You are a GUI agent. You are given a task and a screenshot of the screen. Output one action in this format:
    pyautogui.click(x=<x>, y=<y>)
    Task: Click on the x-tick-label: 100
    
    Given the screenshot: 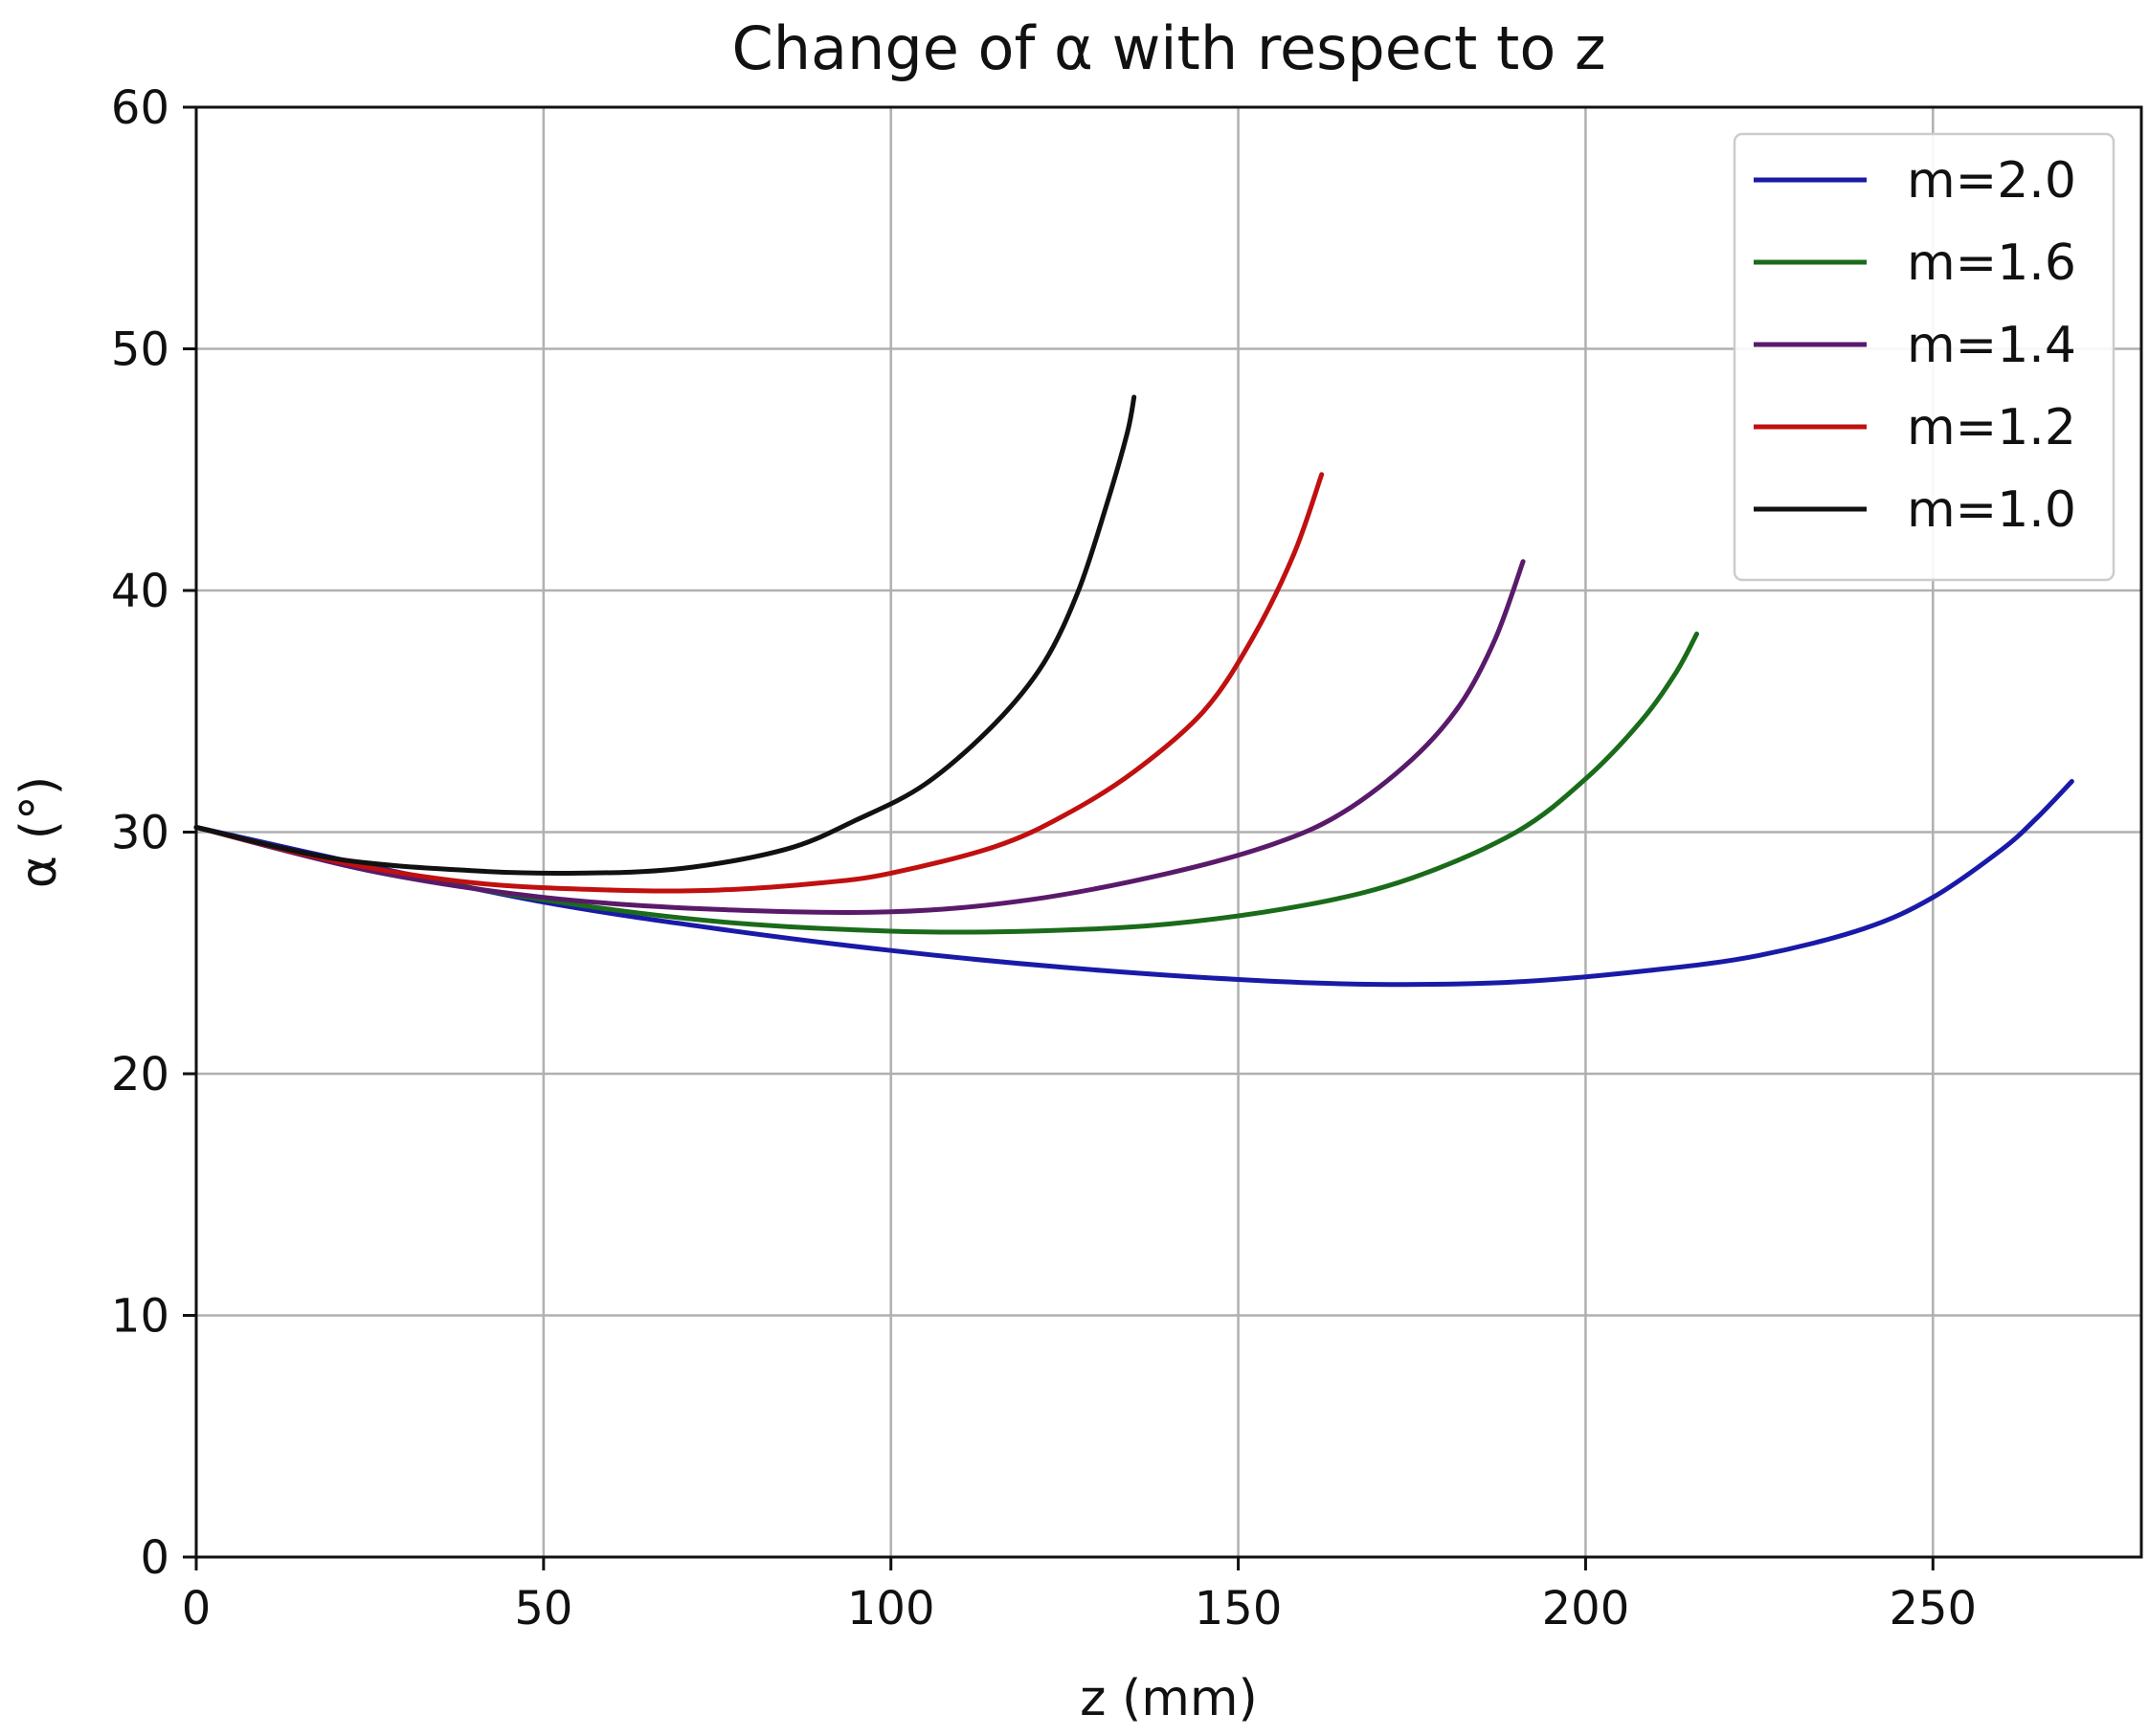 What is the action you would take?
    pyautogui.click(x=891, y=1609)
    